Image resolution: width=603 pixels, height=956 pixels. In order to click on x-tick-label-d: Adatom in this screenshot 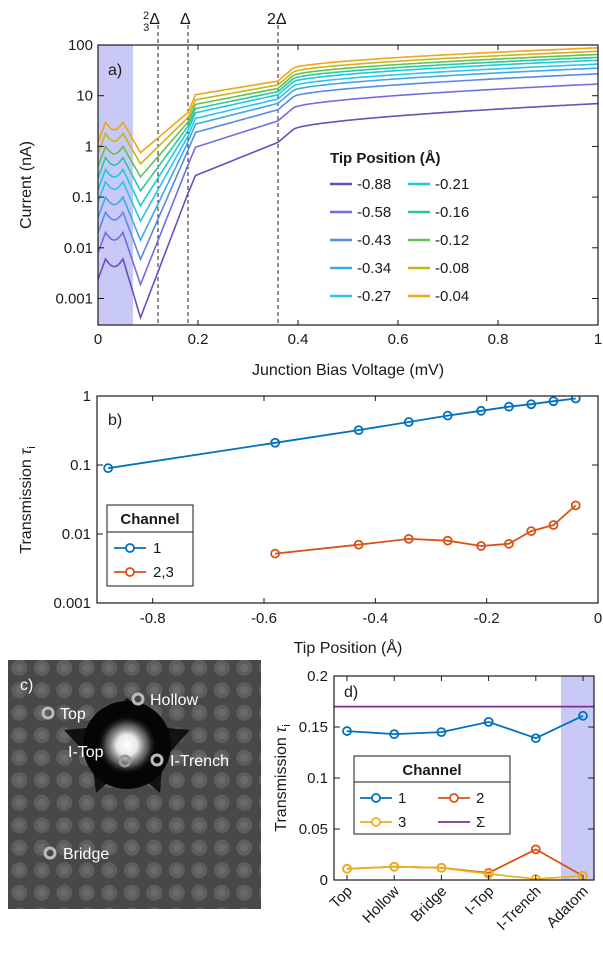, I will do `click(567, 907)`.